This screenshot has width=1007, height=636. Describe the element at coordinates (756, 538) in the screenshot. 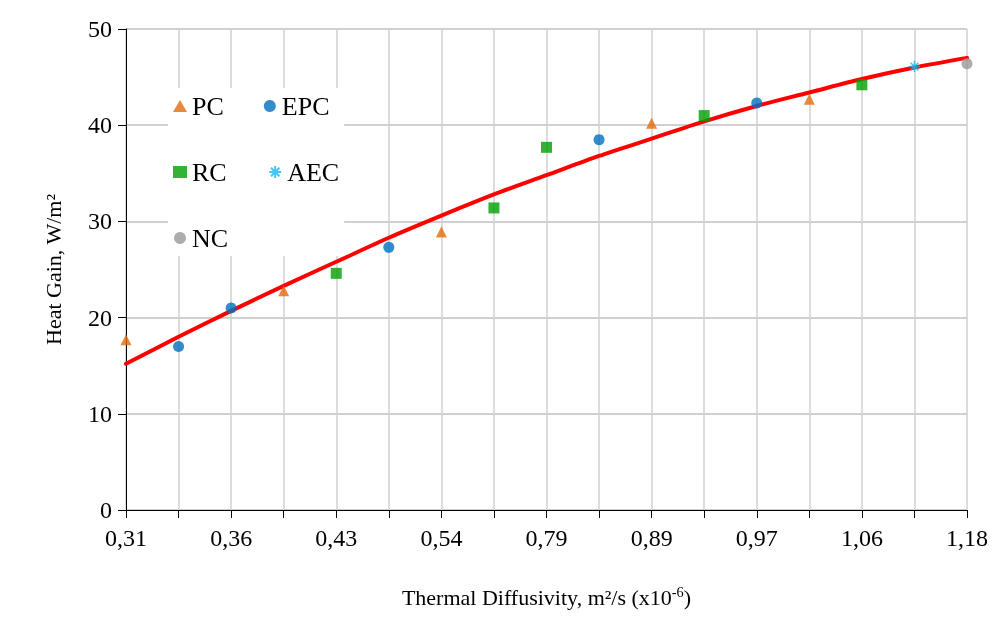

I see `x-tick-label: 0,97` at that location.